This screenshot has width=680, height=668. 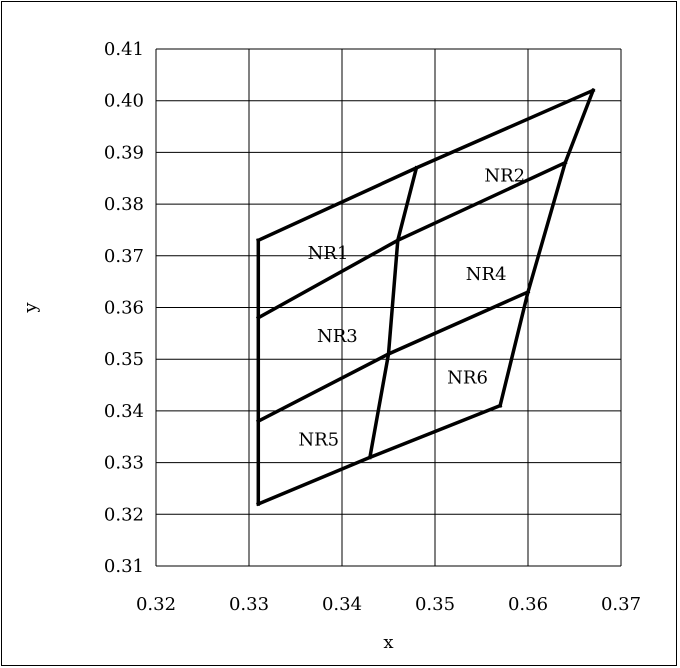 What do you see at coordinates (124, 256) in the screenshot?
I see `y-tick-label: 0.37` at bounding box center [124, 256].